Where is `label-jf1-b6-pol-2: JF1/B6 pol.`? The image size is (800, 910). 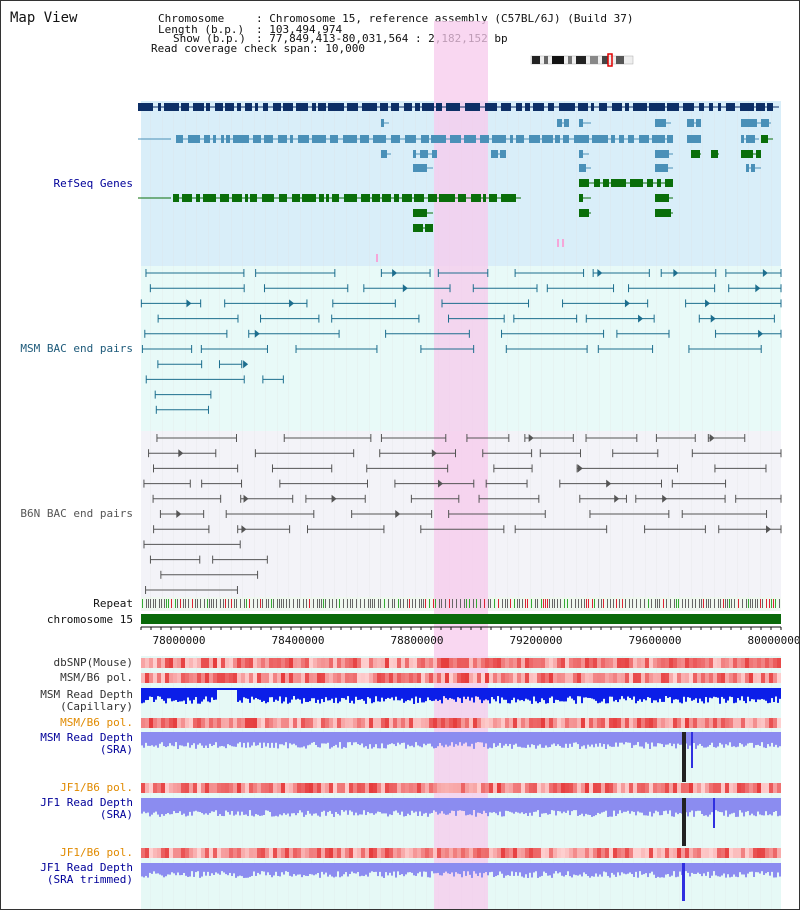
label-jf1-b6-pol-2: JF1/B6 pol. is located at coordinates (96, 852).